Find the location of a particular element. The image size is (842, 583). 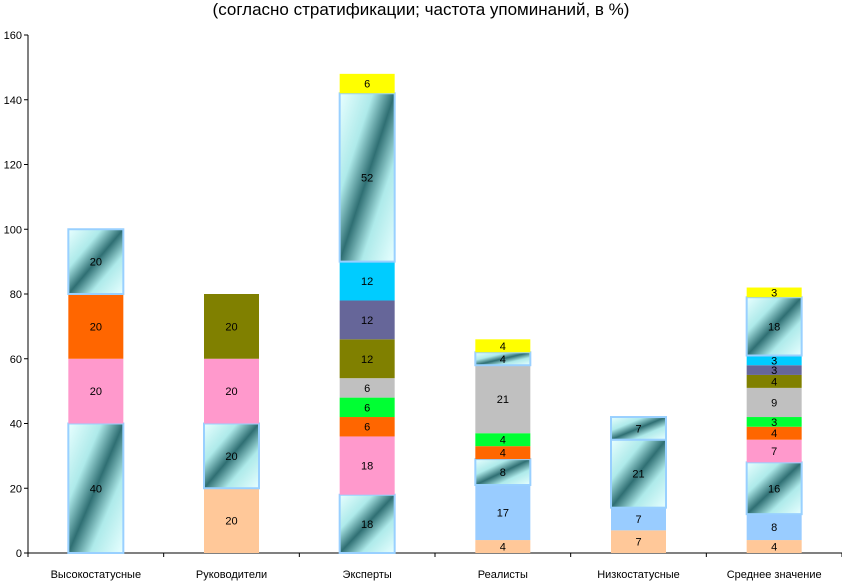

y-tick-label: 60 is located at coordinates (16, 360).